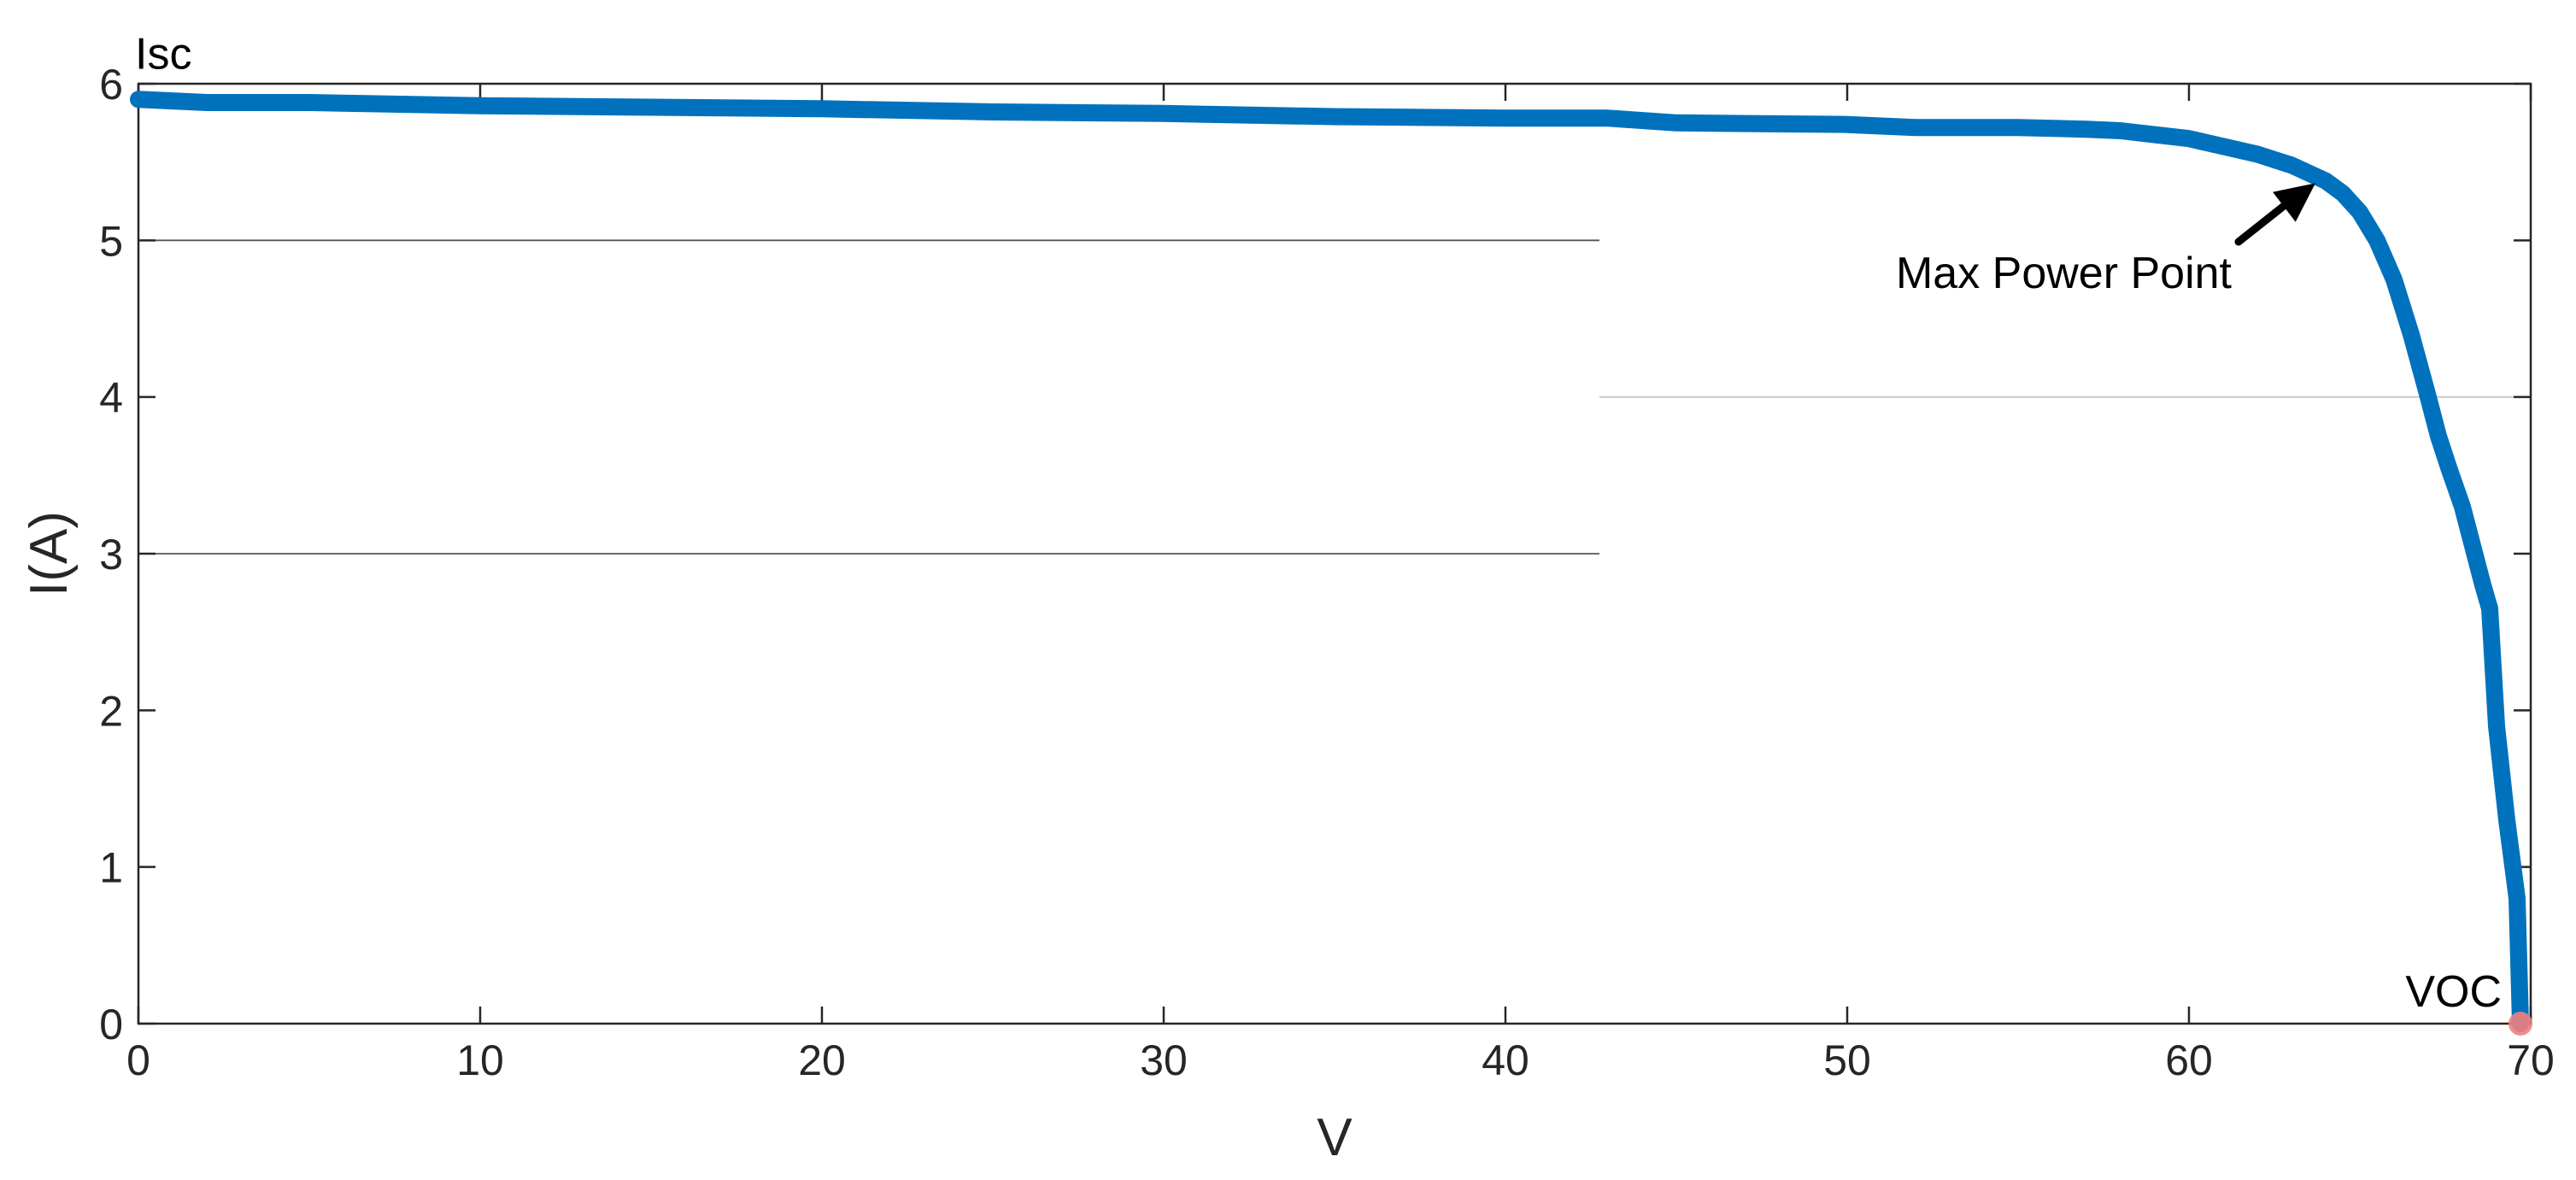 Image resolution: width=2576 pixels, height=1180 pixels. Describe the element at coordinates (2531, 1060) in the screenshot. I see `x-tick-label-70: 70` at that location.